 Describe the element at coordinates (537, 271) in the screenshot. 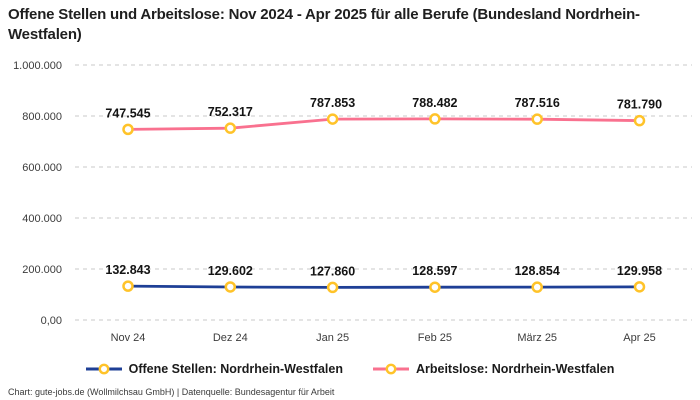

I see `data-point-label: 128.854` at that location.